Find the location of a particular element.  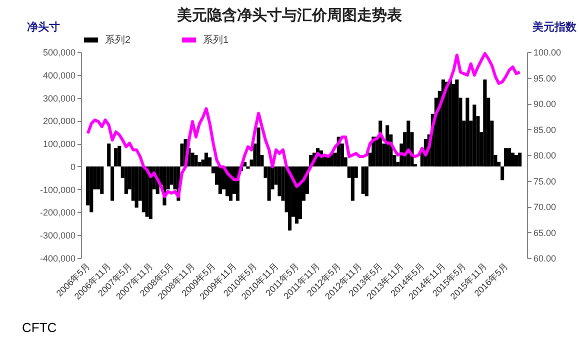

y2-axis-title: 美元指数 is located at coordinates (555, 27).